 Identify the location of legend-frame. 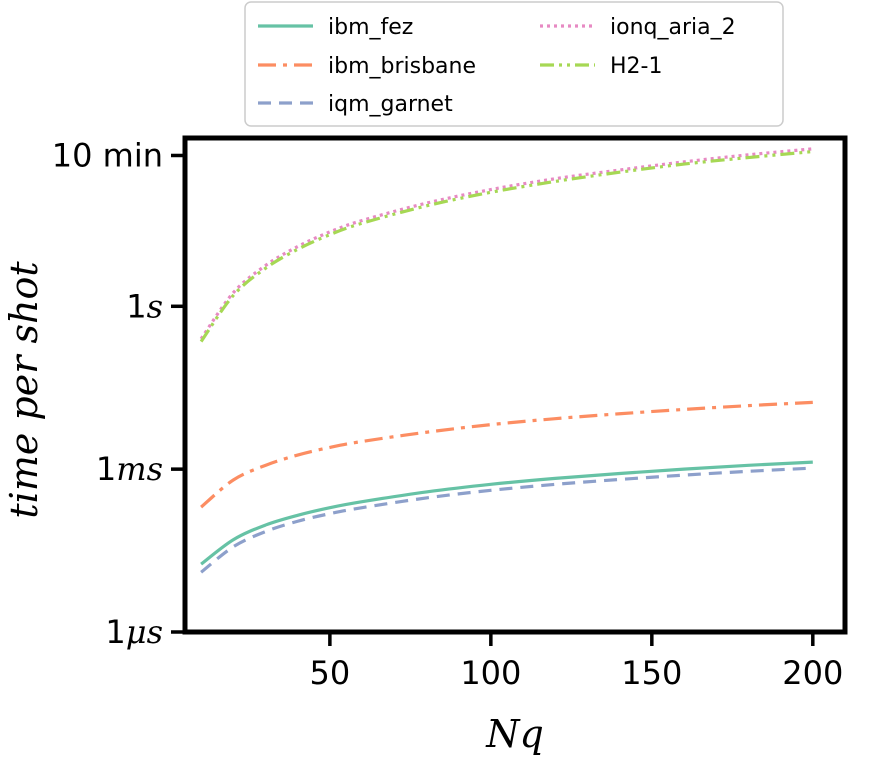
(514, 64).